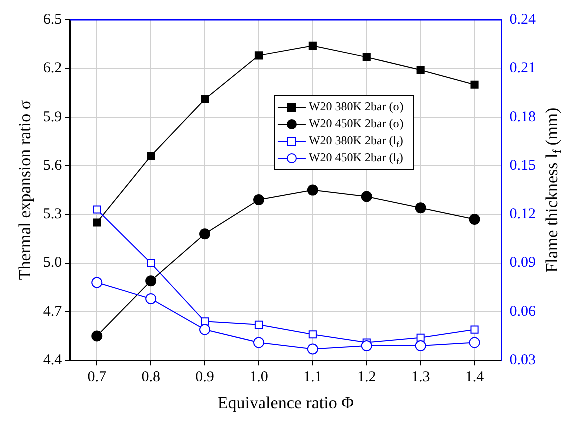 Image resolution: width=575 pixels, height=430 pixels. What do you see at coordinates (53, 166) in the screenshot?
I see `y-tick-label: 5.6` at bounding box center [53, 166].